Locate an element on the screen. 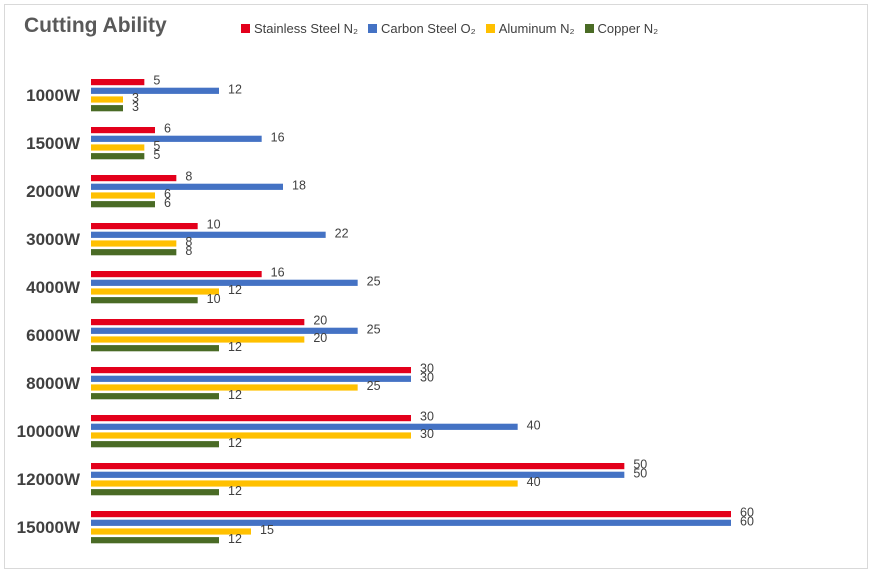 Image resolution: width=874 pixels, height=575 pixels. data-label-15000w-series-0: 60 is located at coordinates (747, 513).